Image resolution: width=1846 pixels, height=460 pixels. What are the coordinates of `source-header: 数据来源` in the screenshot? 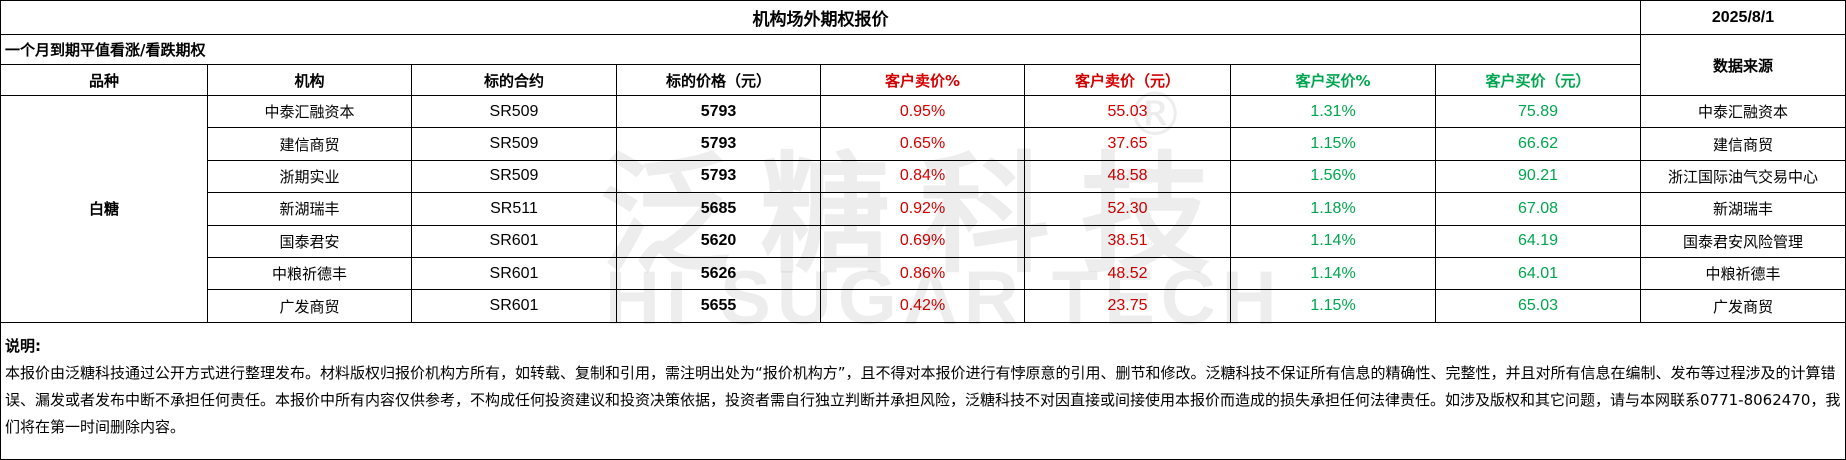 It's located at (1743, 65).